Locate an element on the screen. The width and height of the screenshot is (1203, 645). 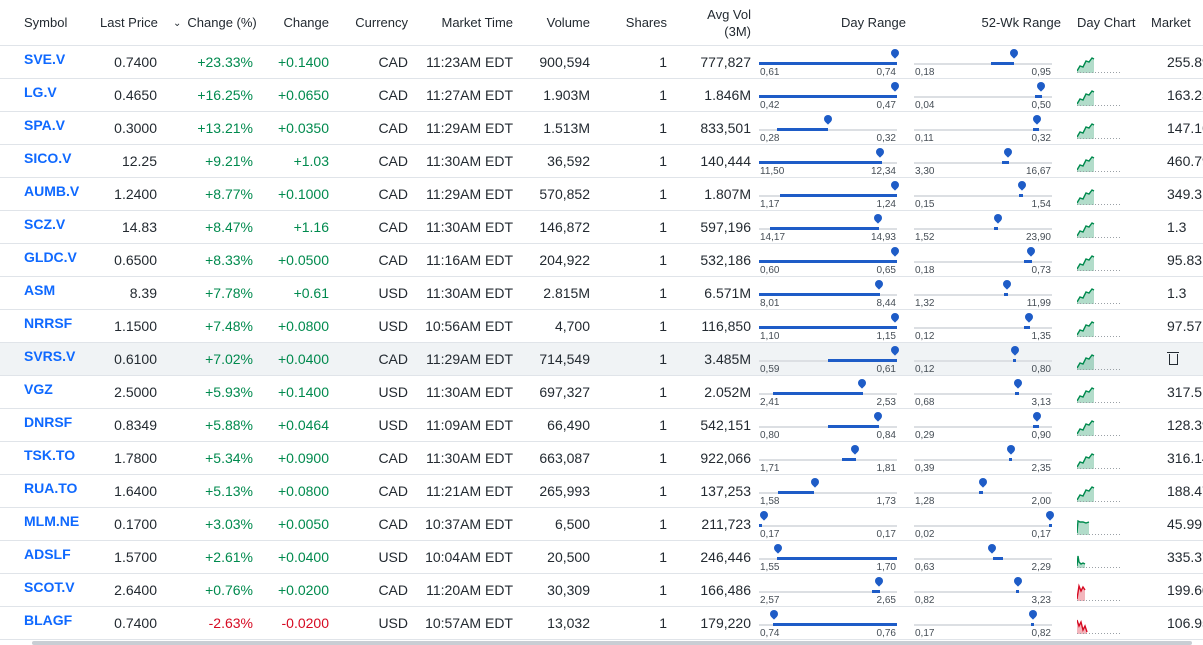
symbol-link: MLM.NE is located at coordinates (46, 524).